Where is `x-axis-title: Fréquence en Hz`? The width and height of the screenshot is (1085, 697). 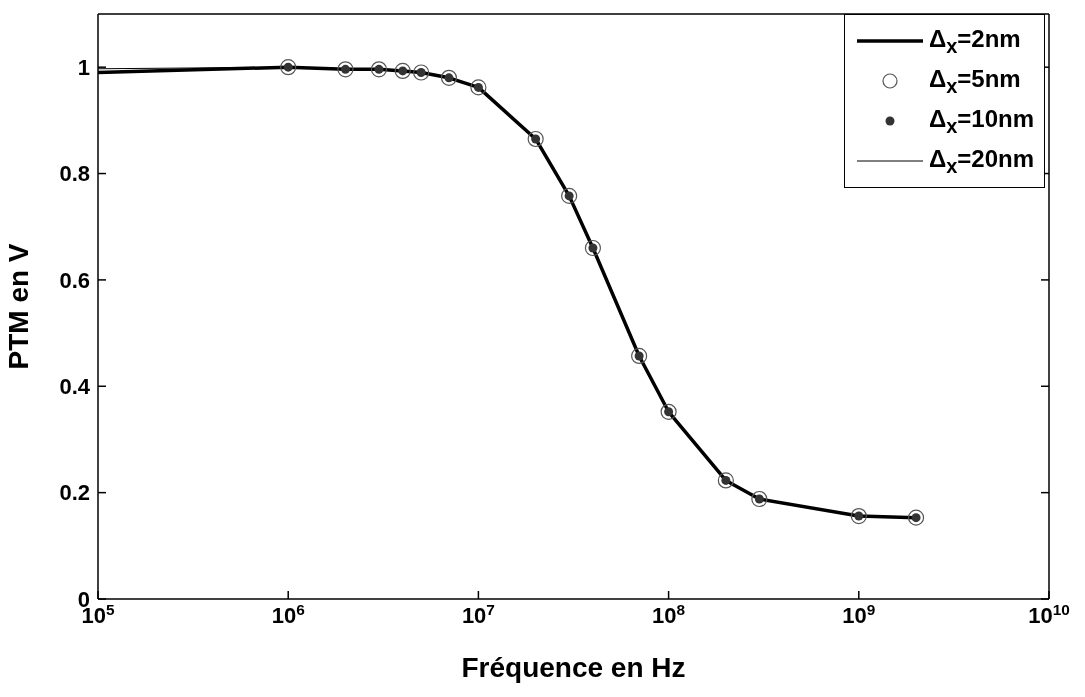
x-axis-title: Fréquence en Hz is located at coordinates (573, 667).